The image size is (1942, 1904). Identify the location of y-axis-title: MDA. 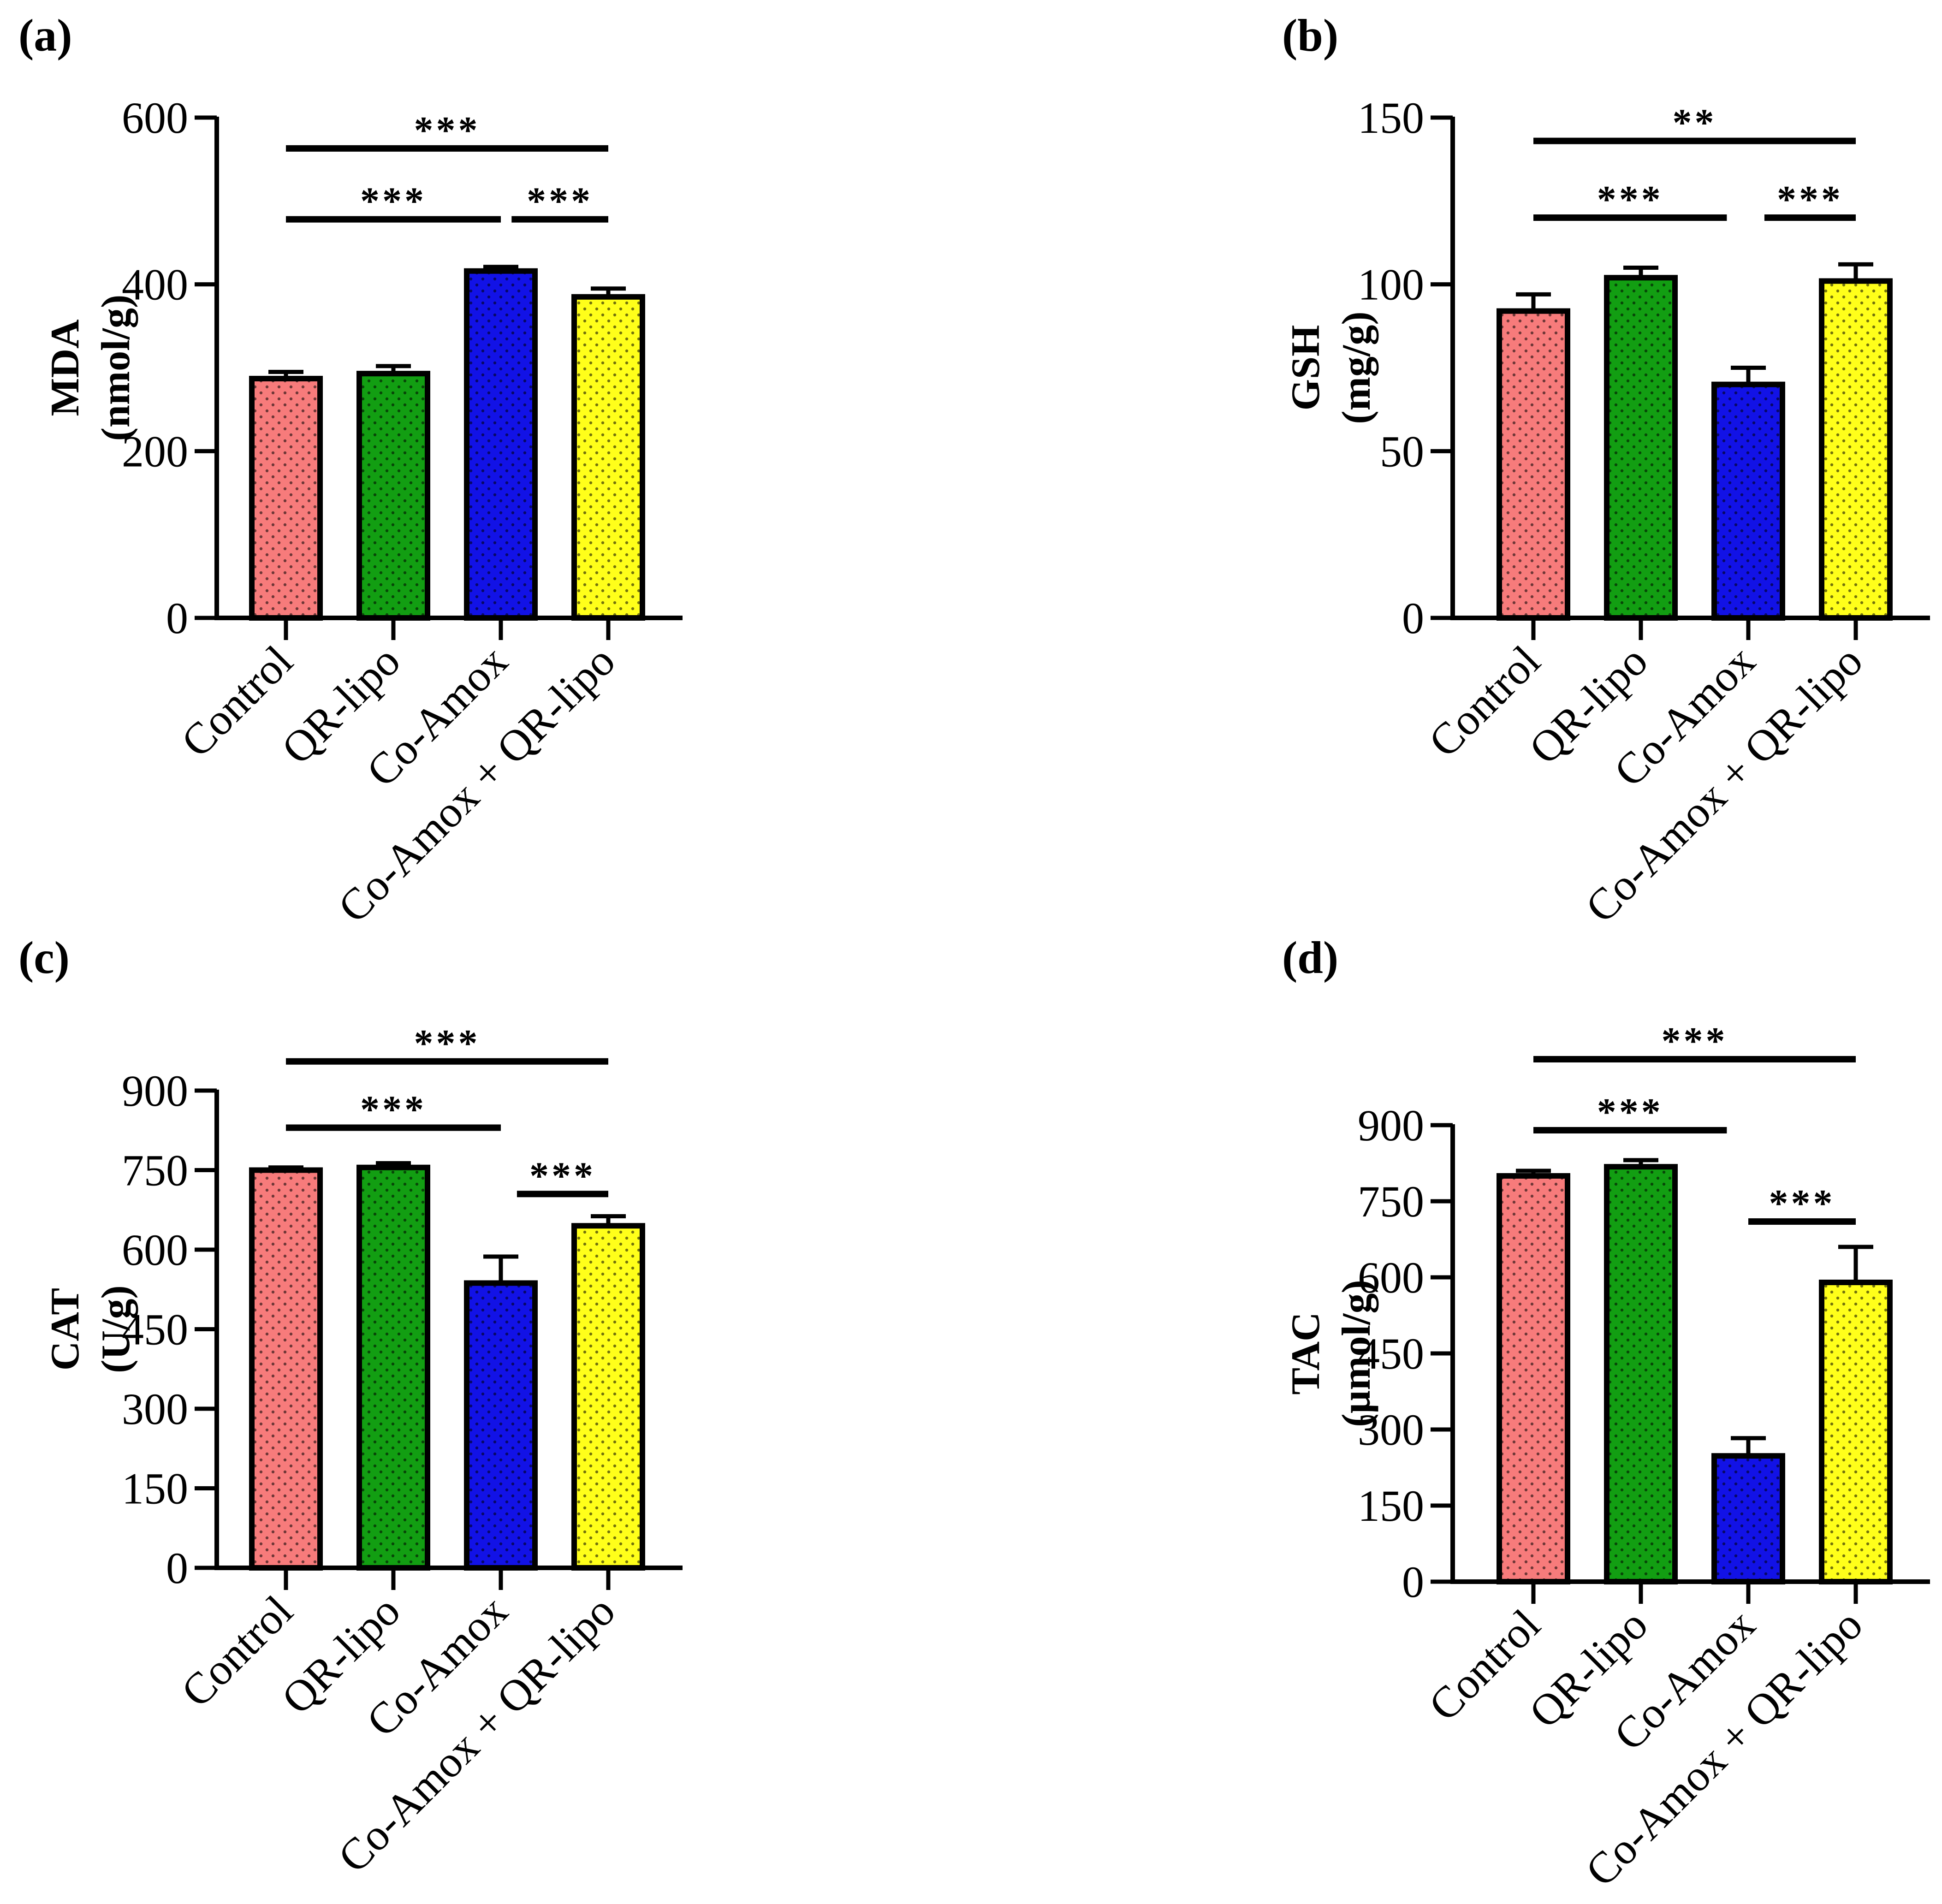
(65, 368).